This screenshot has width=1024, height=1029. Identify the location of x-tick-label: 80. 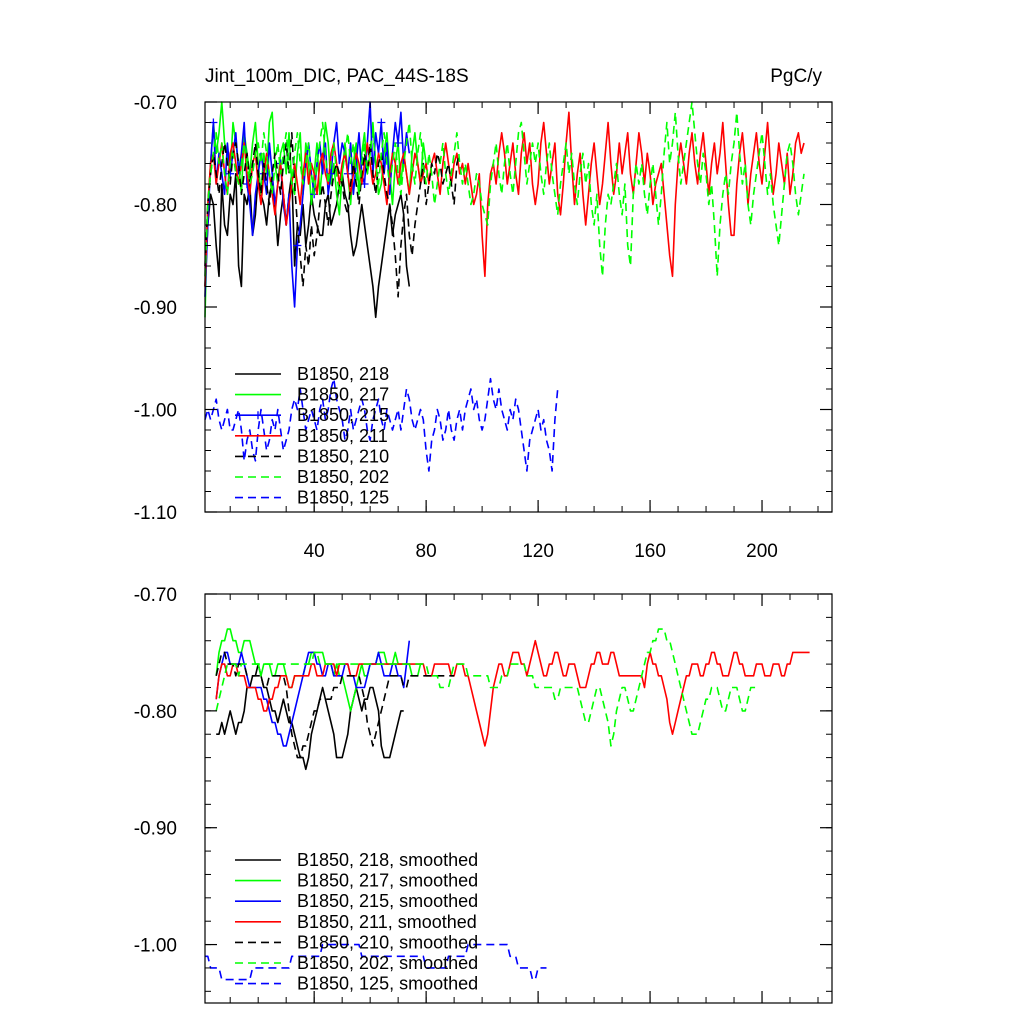
(426, 551).